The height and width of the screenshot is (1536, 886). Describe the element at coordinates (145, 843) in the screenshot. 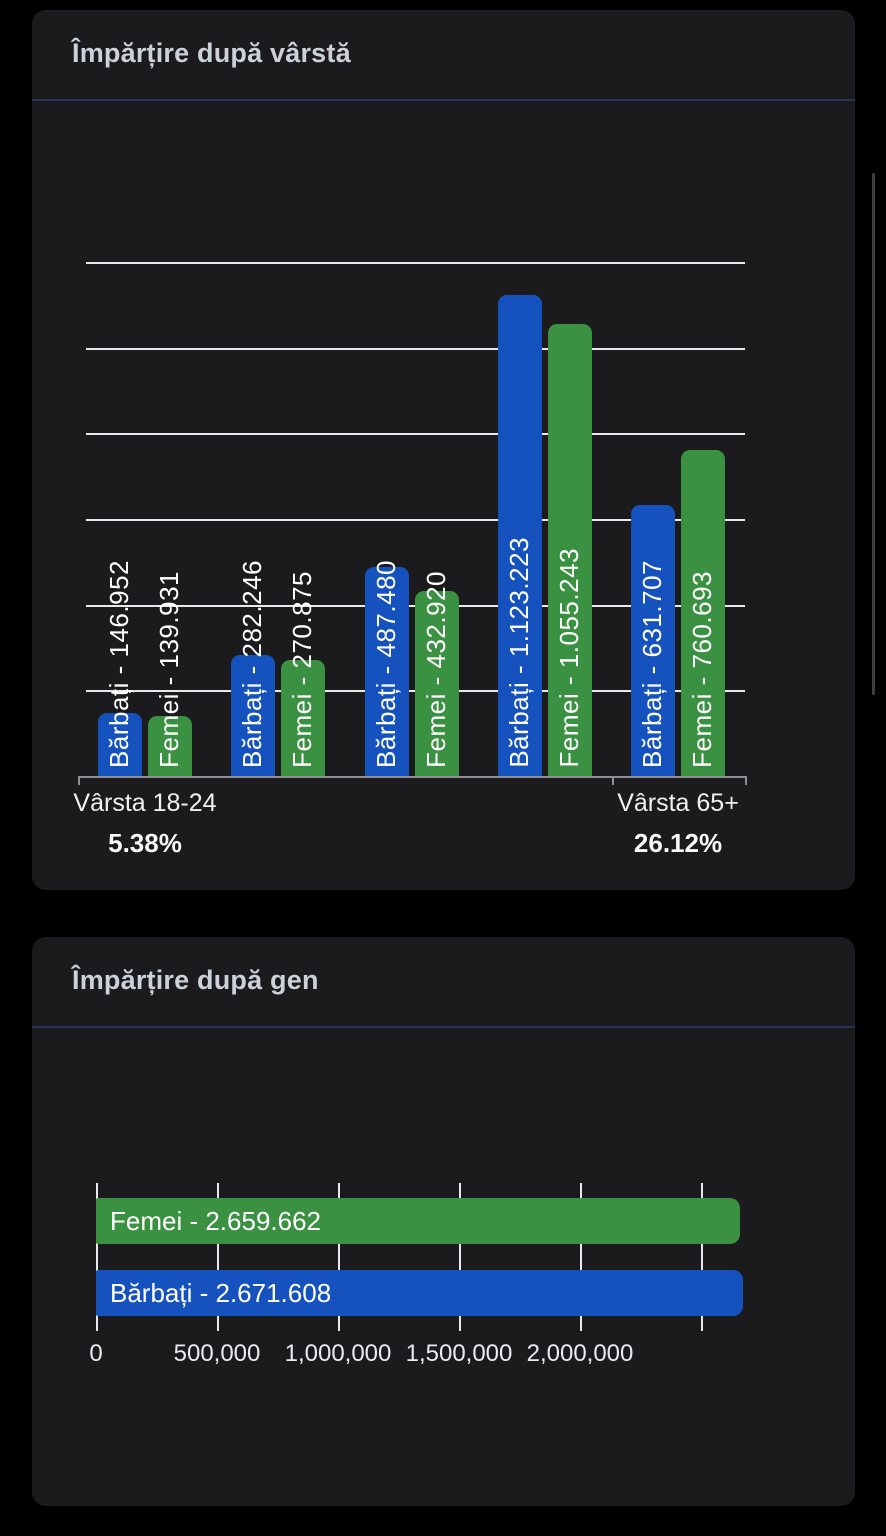

I see `age-axis-percent-left: 5.38%` at that location.